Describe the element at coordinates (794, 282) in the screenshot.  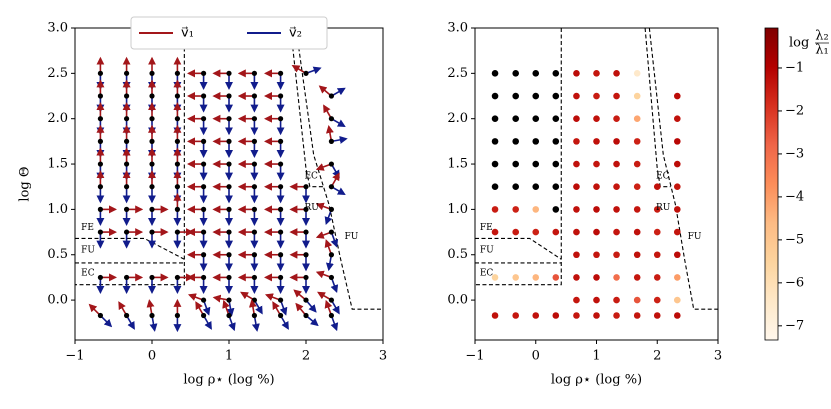
I see `colorbar-tick-label: −6` at that location.